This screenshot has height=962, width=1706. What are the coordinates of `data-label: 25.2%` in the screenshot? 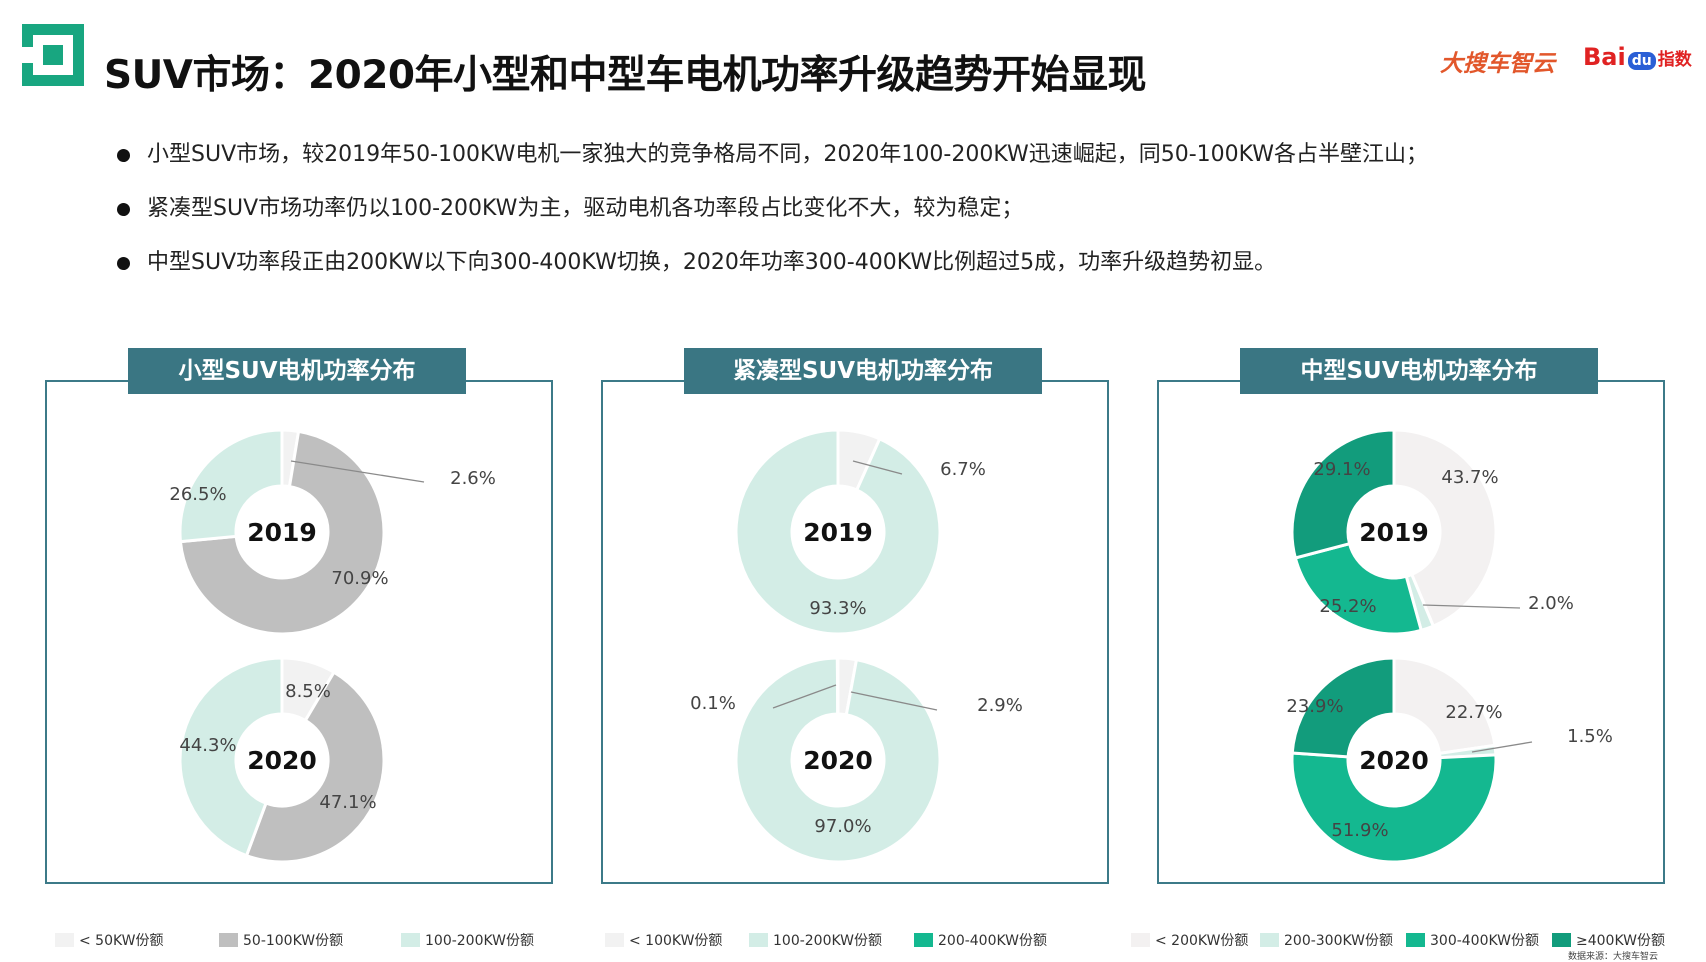 It's located at (1347, 606).